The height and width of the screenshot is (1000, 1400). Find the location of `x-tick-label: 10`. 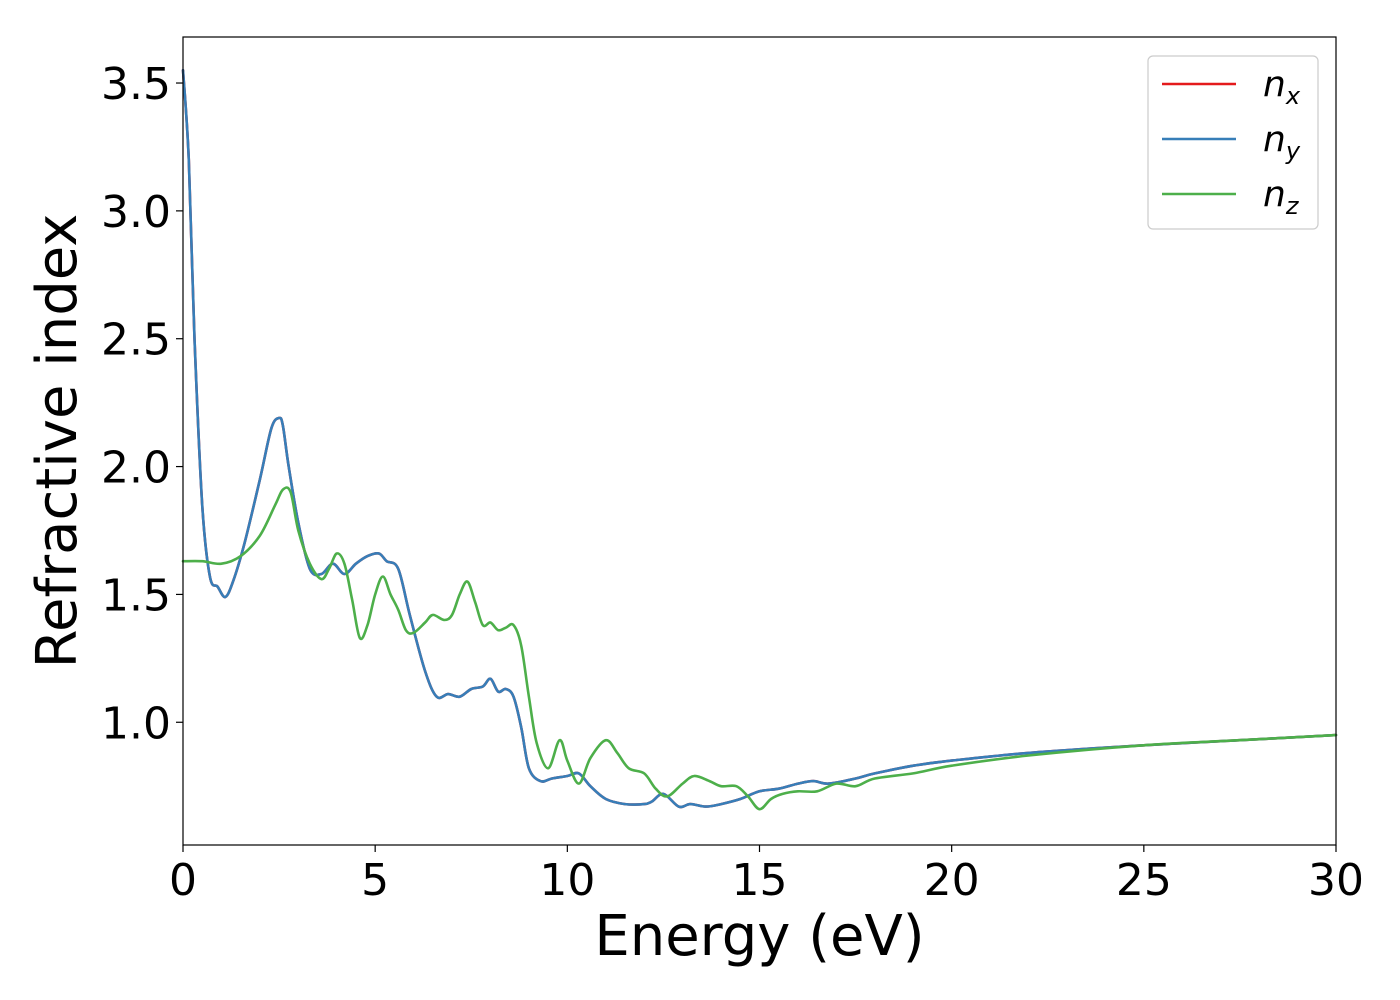

x-tick-label: 10 is located at coordinates (567, 880).